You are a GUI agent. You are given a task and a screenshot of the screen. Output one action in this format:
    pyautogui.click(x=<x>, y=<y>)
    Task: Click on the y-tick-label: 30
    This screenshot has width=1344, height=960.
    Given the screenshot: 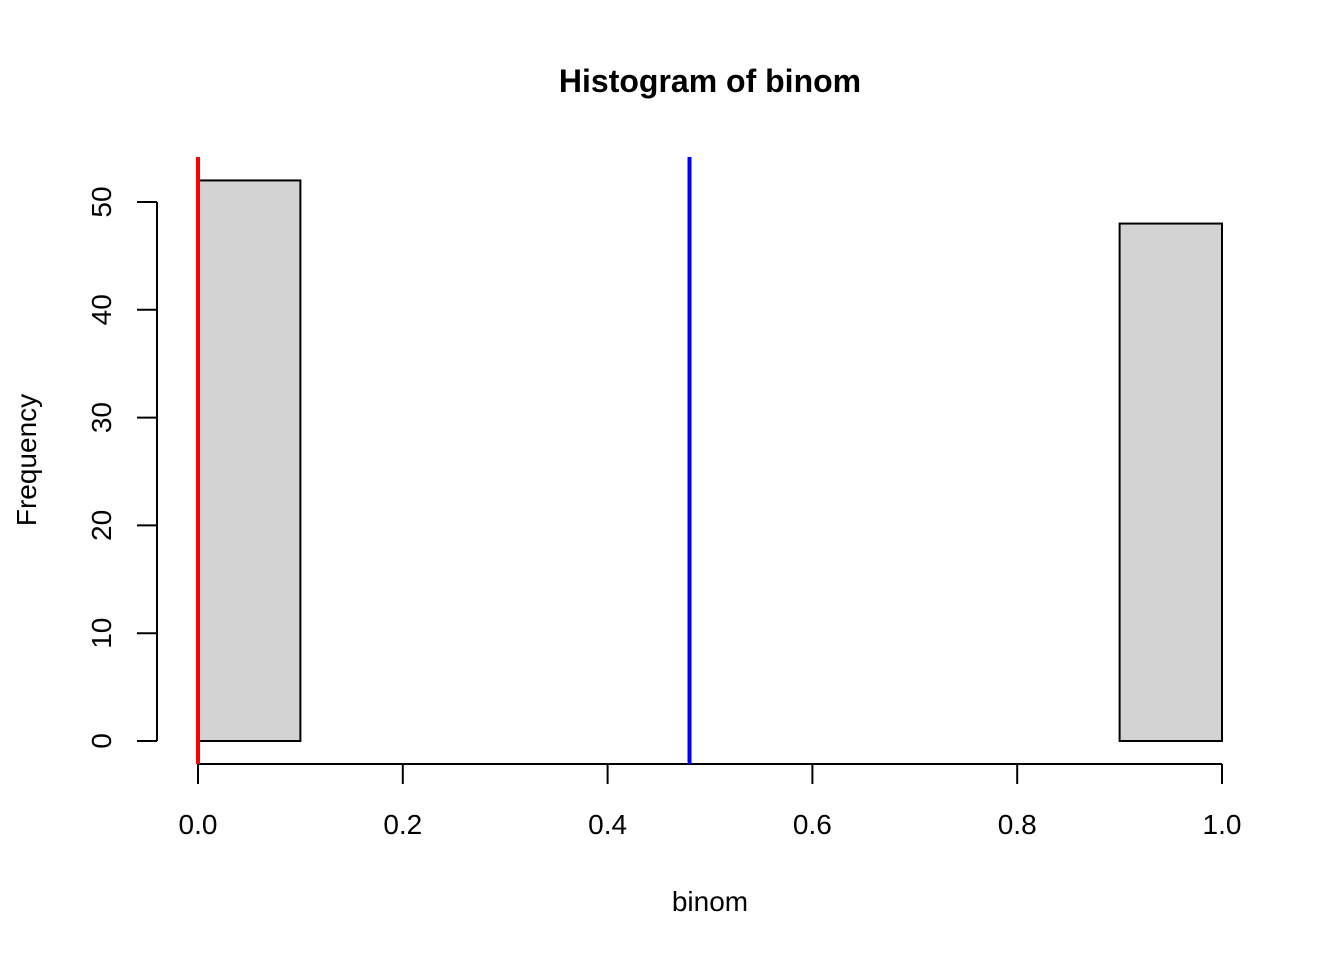 What is the action you would take?
    pyautogui.click(x=101, y=417)
    